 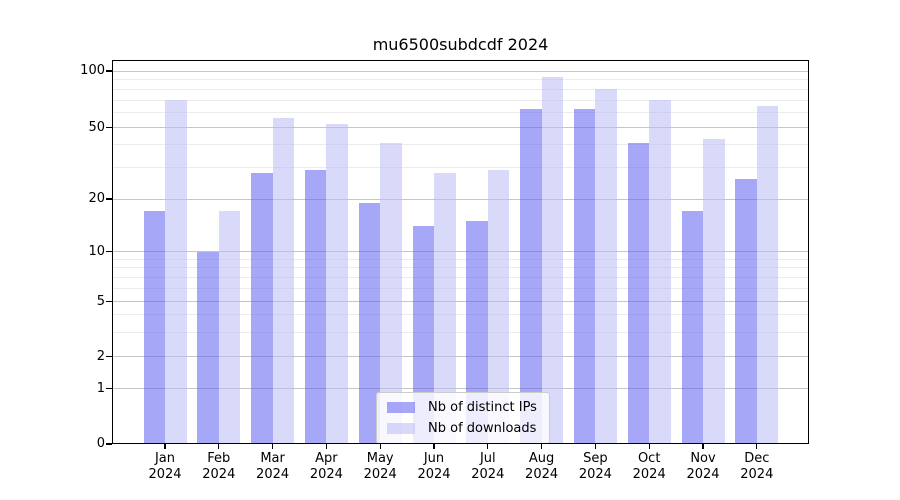 What do you see at coordinates (100, 443) in the screenshot?
I see `y-tick-label: 0` at bounding box center [100, 443].